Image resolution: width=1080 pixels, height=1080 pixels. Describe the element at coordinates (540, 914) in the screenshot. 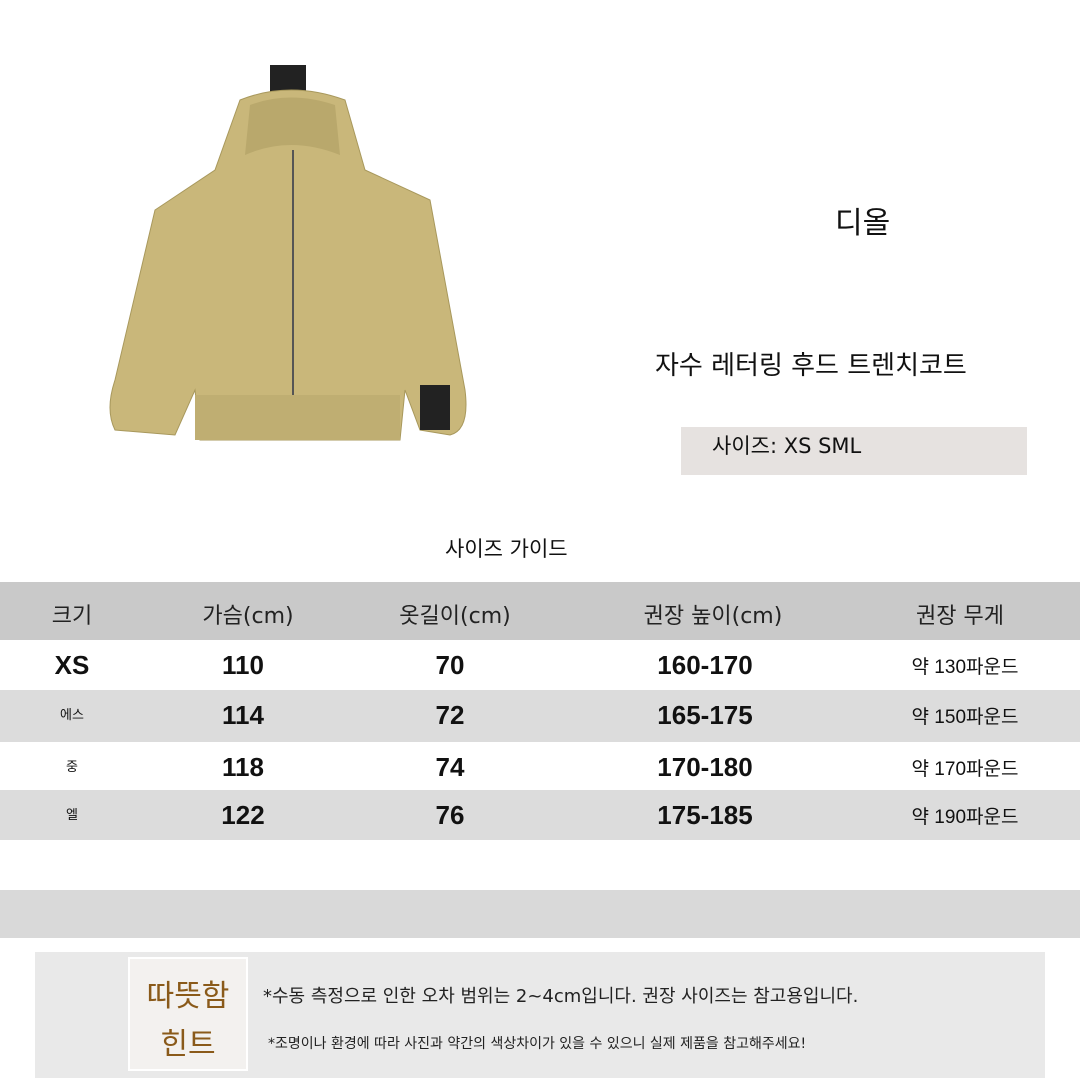

I see `divider-band` at that location.